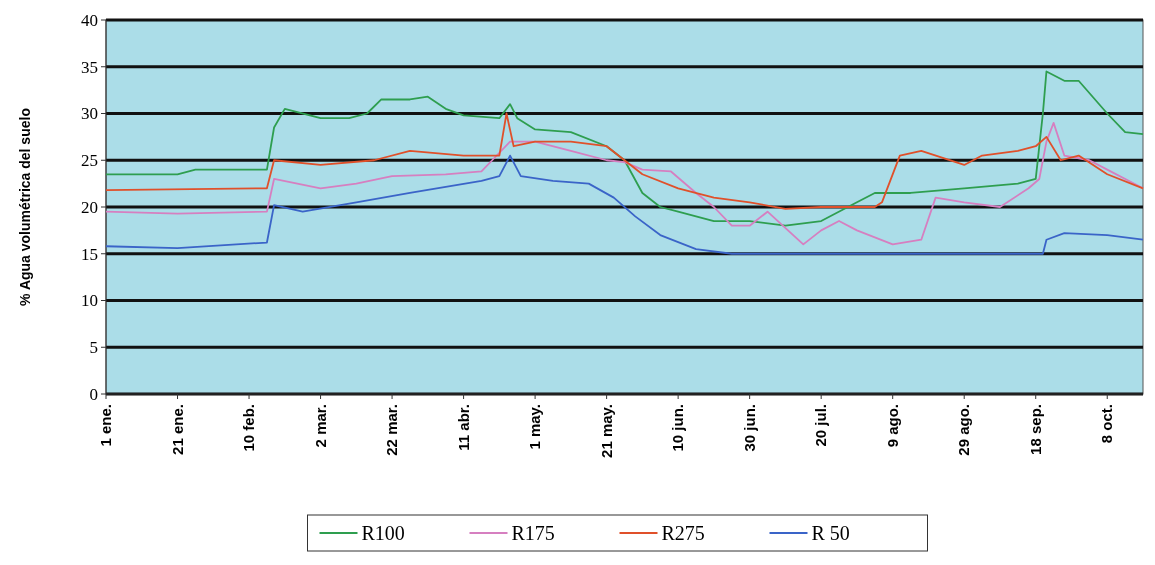 The height and width of the screenshot is (565, 1155). I want to click on x-tick-label: 1 ene., so click(106, 425).